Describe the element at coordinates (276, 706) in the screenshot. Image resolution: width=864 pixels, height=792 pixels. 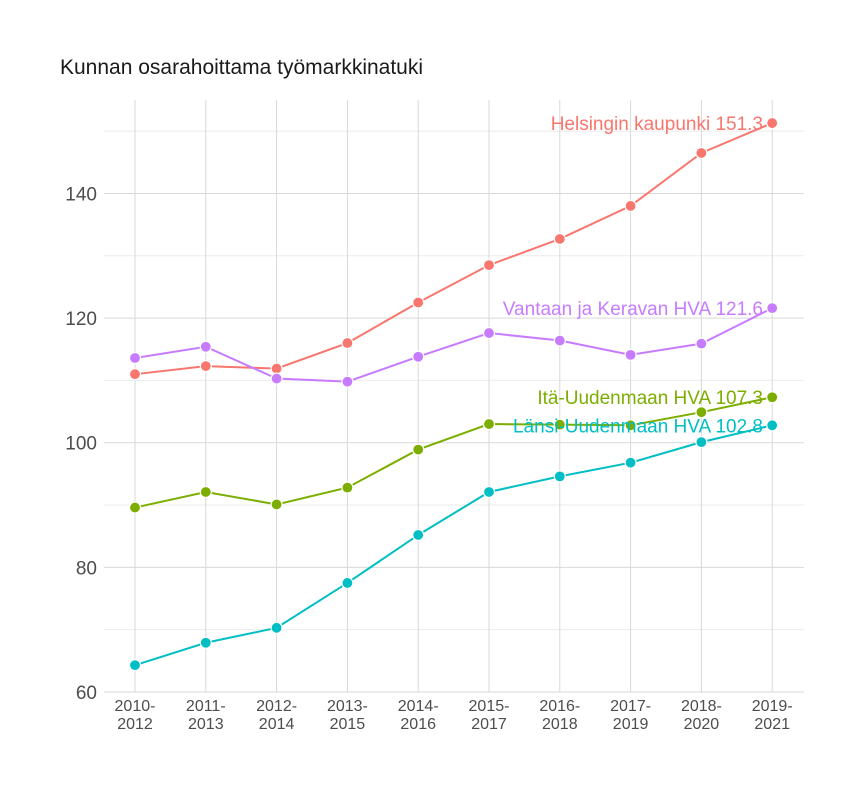
I see `x-tick-line: 2012-` at that location.